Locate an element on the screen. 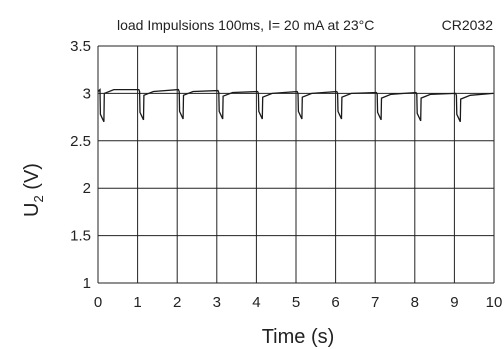  y-tick-label: 1 is located at coordinates (87, 283).